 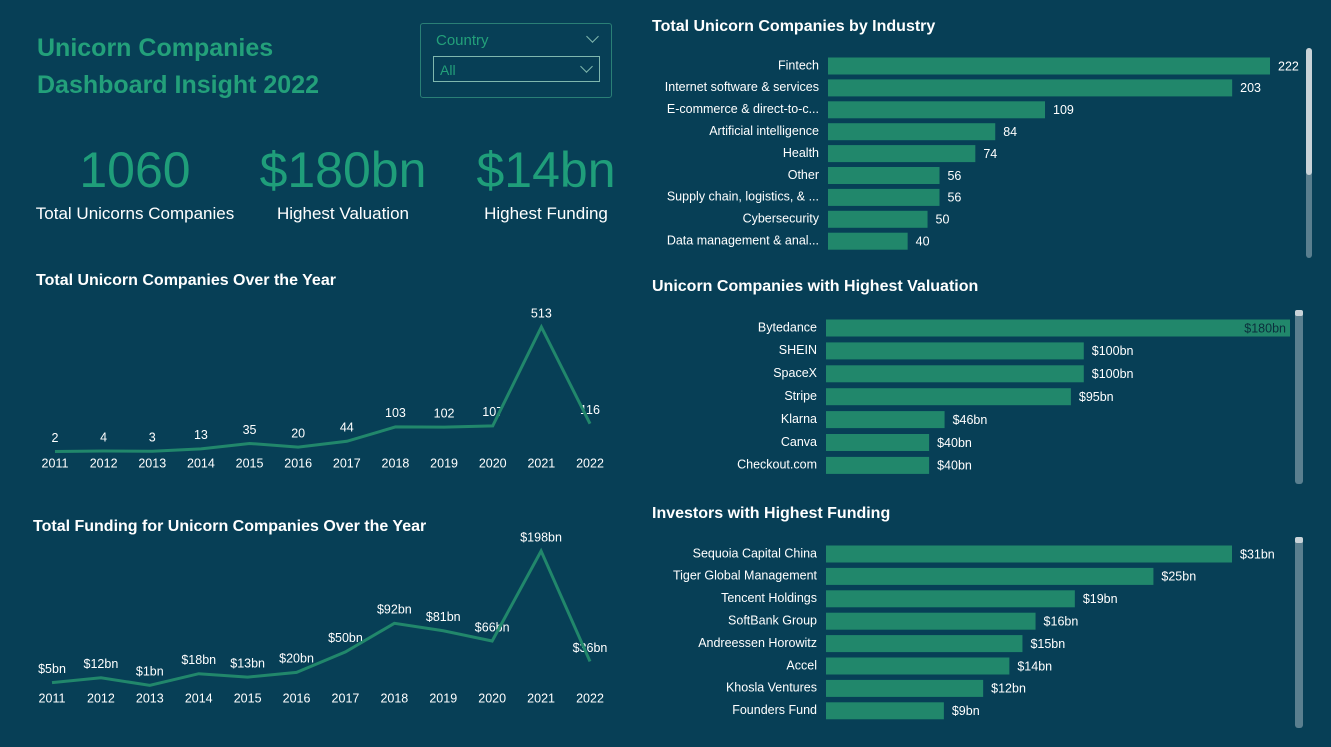 What do you see at coordinates (1178, 577) in the screenshot?
I see `data-label: $25bn` at bounding box center [1178, 577].